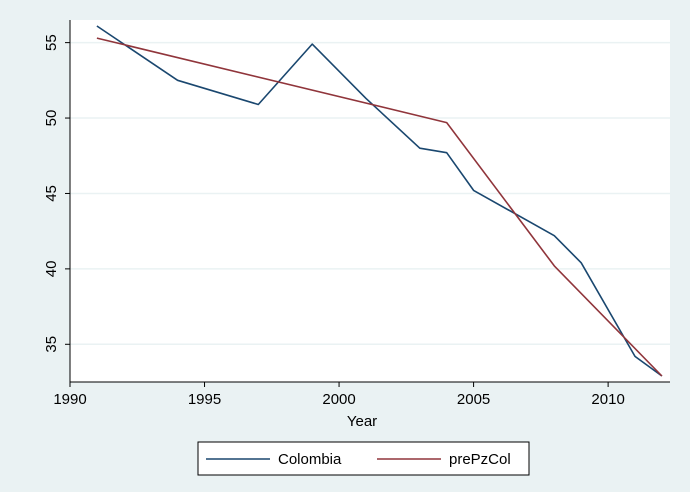 The height and width of the screenshot is (497, 690). Describe the element at coordinates (51, 344) in the screenshot. I see `y-tick-label: 35` at that location.